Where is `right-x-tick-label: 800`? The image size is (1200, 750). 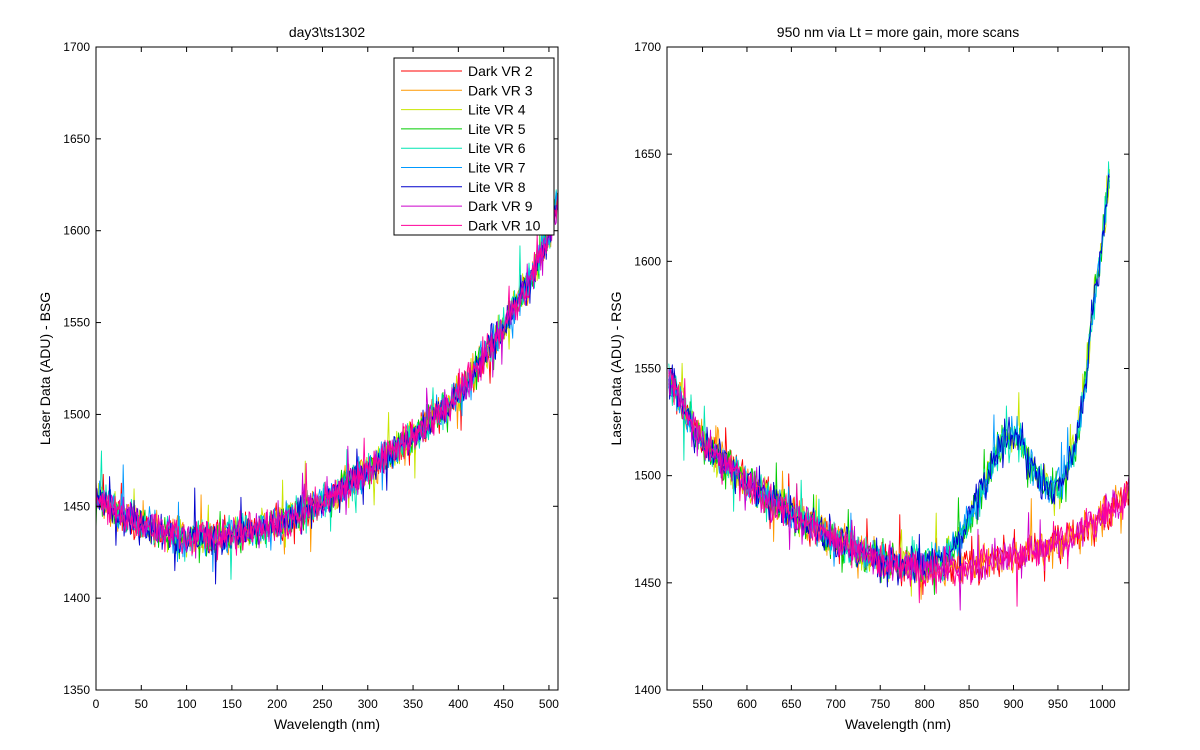
right-x-tick-label: 800 is located at coordinates (925, 704).